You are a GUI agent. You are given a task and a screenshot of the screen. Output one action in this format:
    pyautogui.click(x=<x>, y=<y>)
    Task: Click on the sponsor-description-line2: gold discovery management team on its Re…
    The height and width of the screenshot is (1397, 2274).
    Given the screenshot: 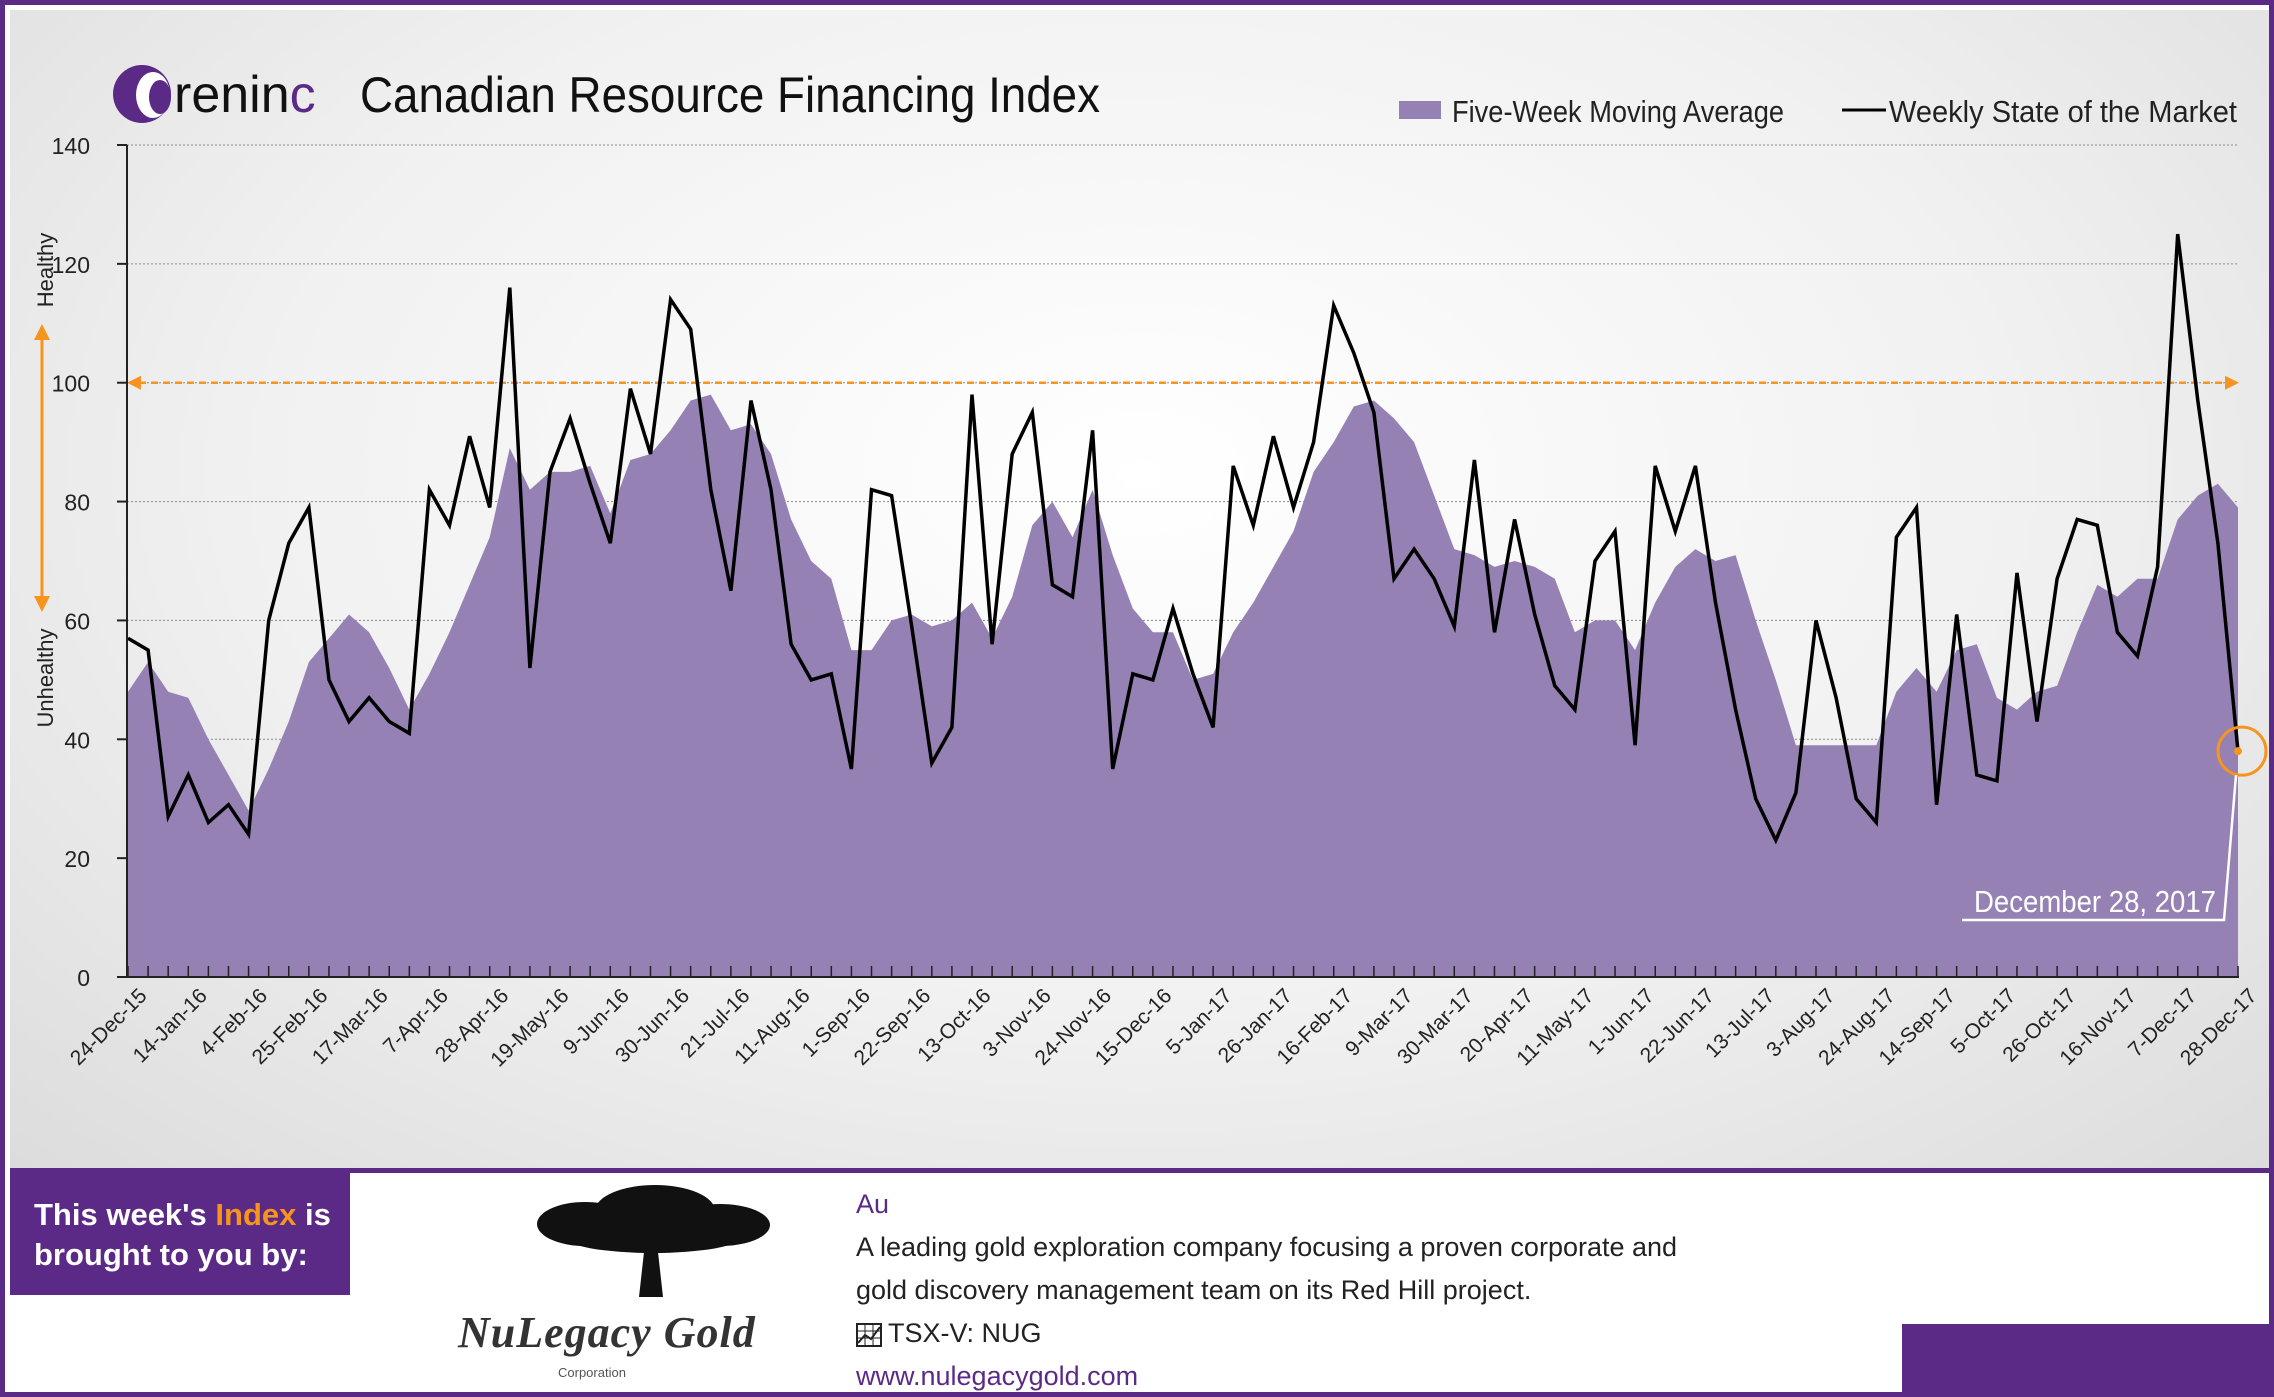 What is the action you would take?
    pyautogui.click(x=1194, y=1290)
    